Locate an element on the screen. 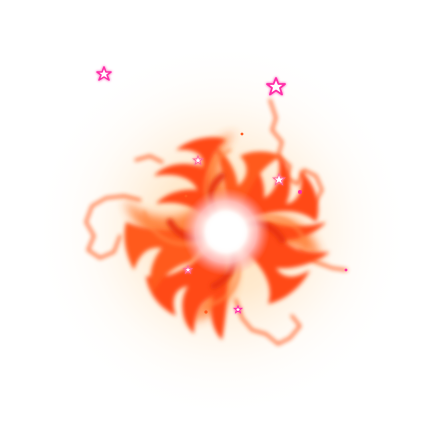 This screenshot has height=440, width=440. galaxy-core is located at coordinates (226, 232).